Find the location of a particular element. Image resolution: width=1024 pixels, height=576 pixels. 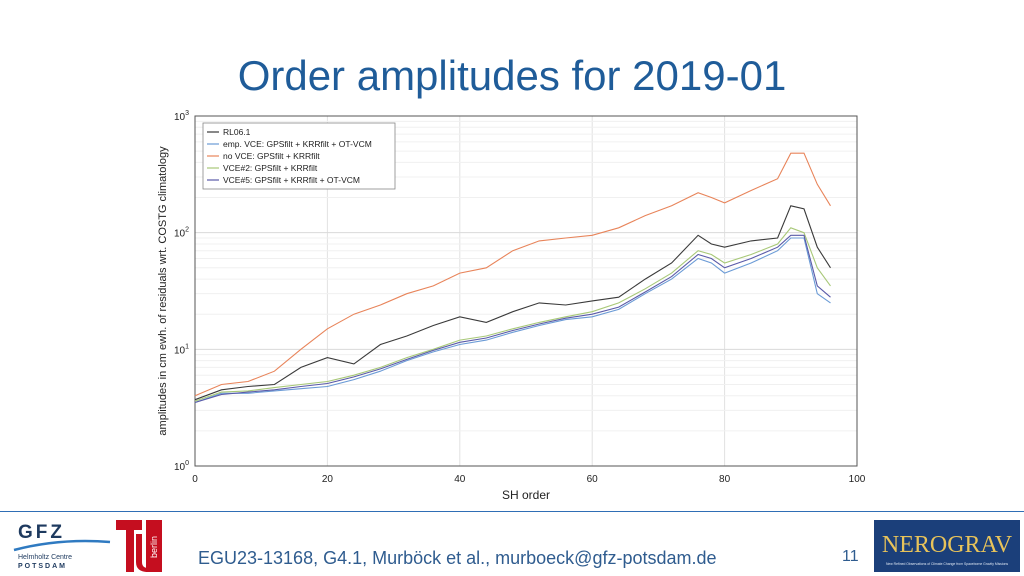

nerograv-logo-text: NEROGRAV is located at coordinates (947, 545).